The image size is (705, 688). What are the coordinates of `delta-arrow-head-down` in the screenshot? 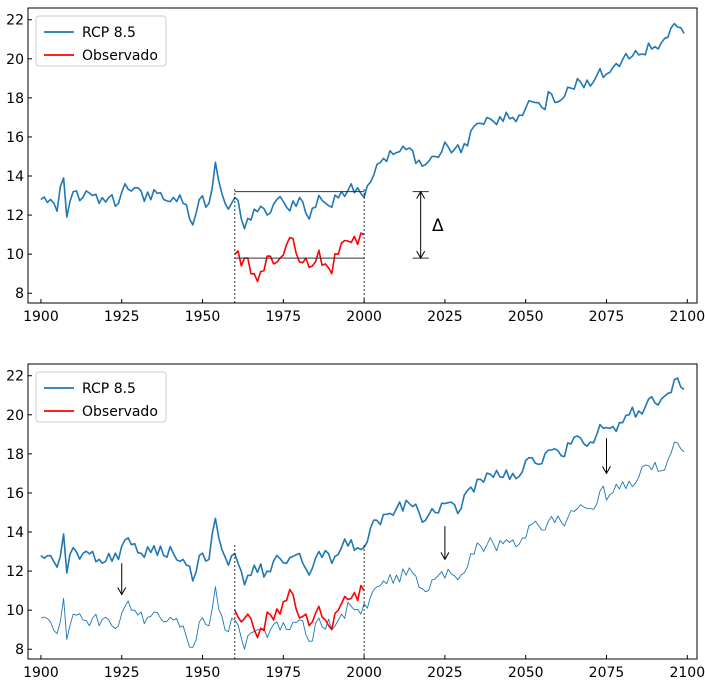 It's located at (421, 255).